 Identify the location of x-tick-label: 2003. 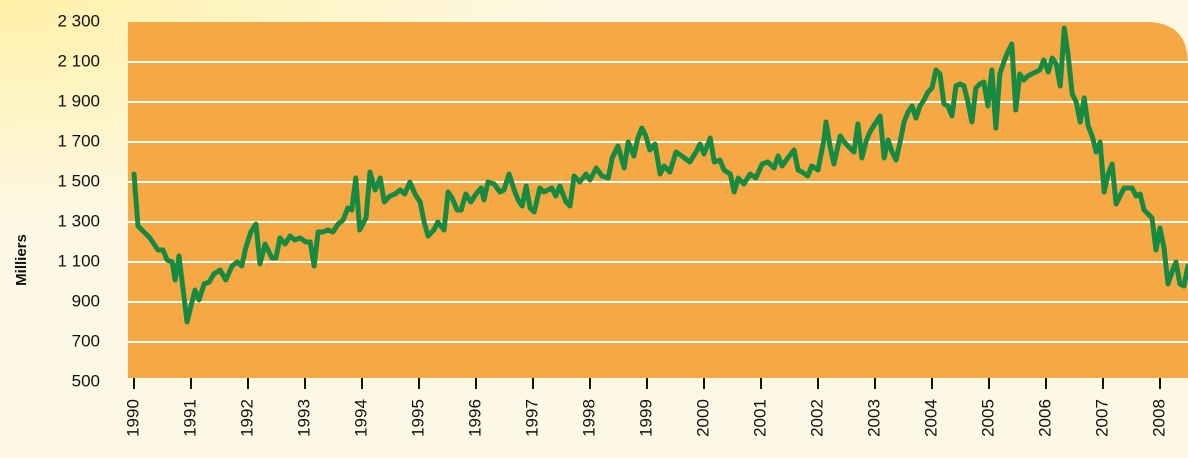
(873, 418).